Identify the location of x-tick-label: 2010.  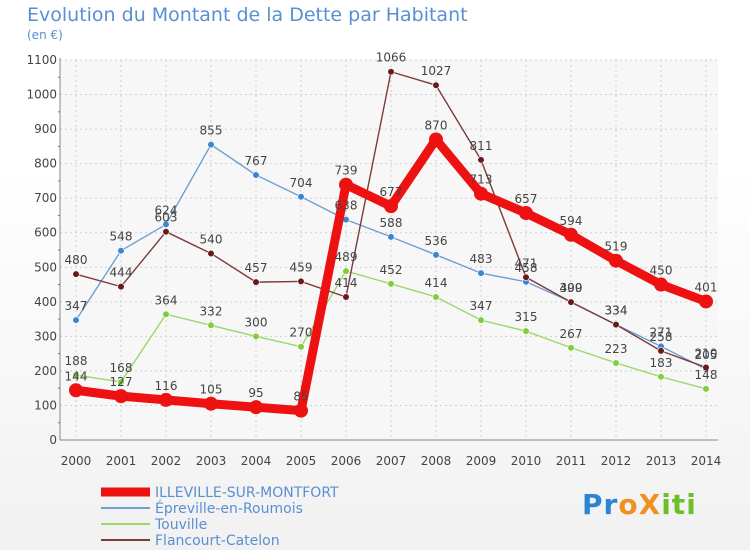
(526, 461).